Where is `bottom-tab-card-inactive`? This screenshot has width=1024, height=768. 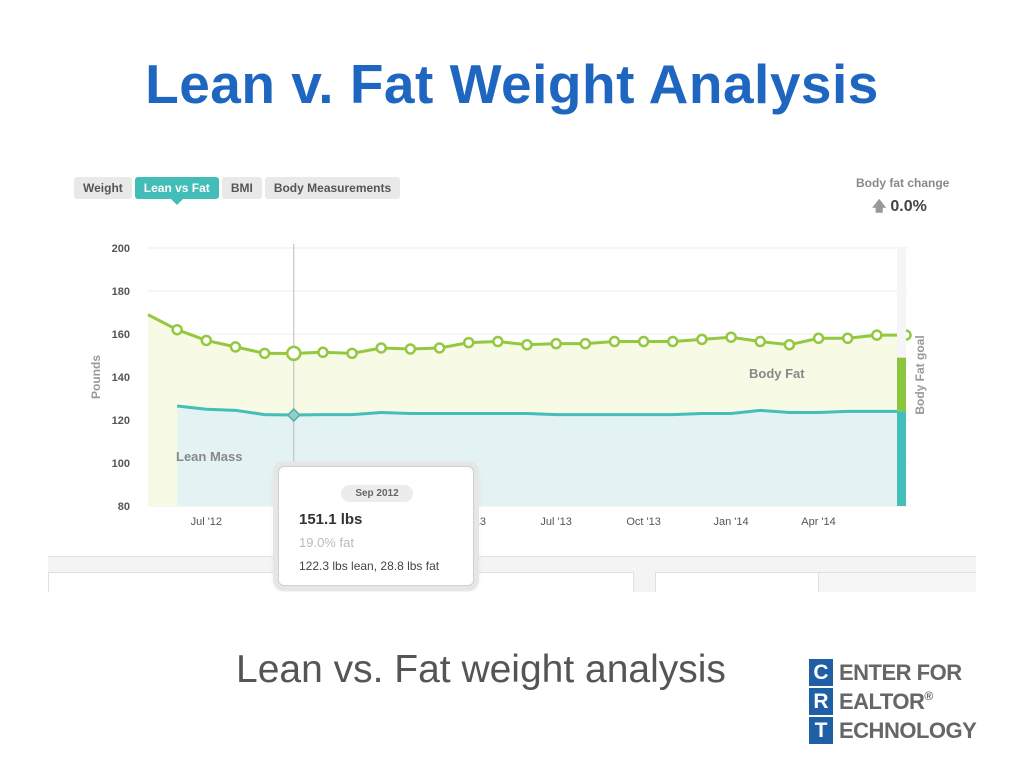 bottom-tab-card-inactive is located at coordinates (897, 582).